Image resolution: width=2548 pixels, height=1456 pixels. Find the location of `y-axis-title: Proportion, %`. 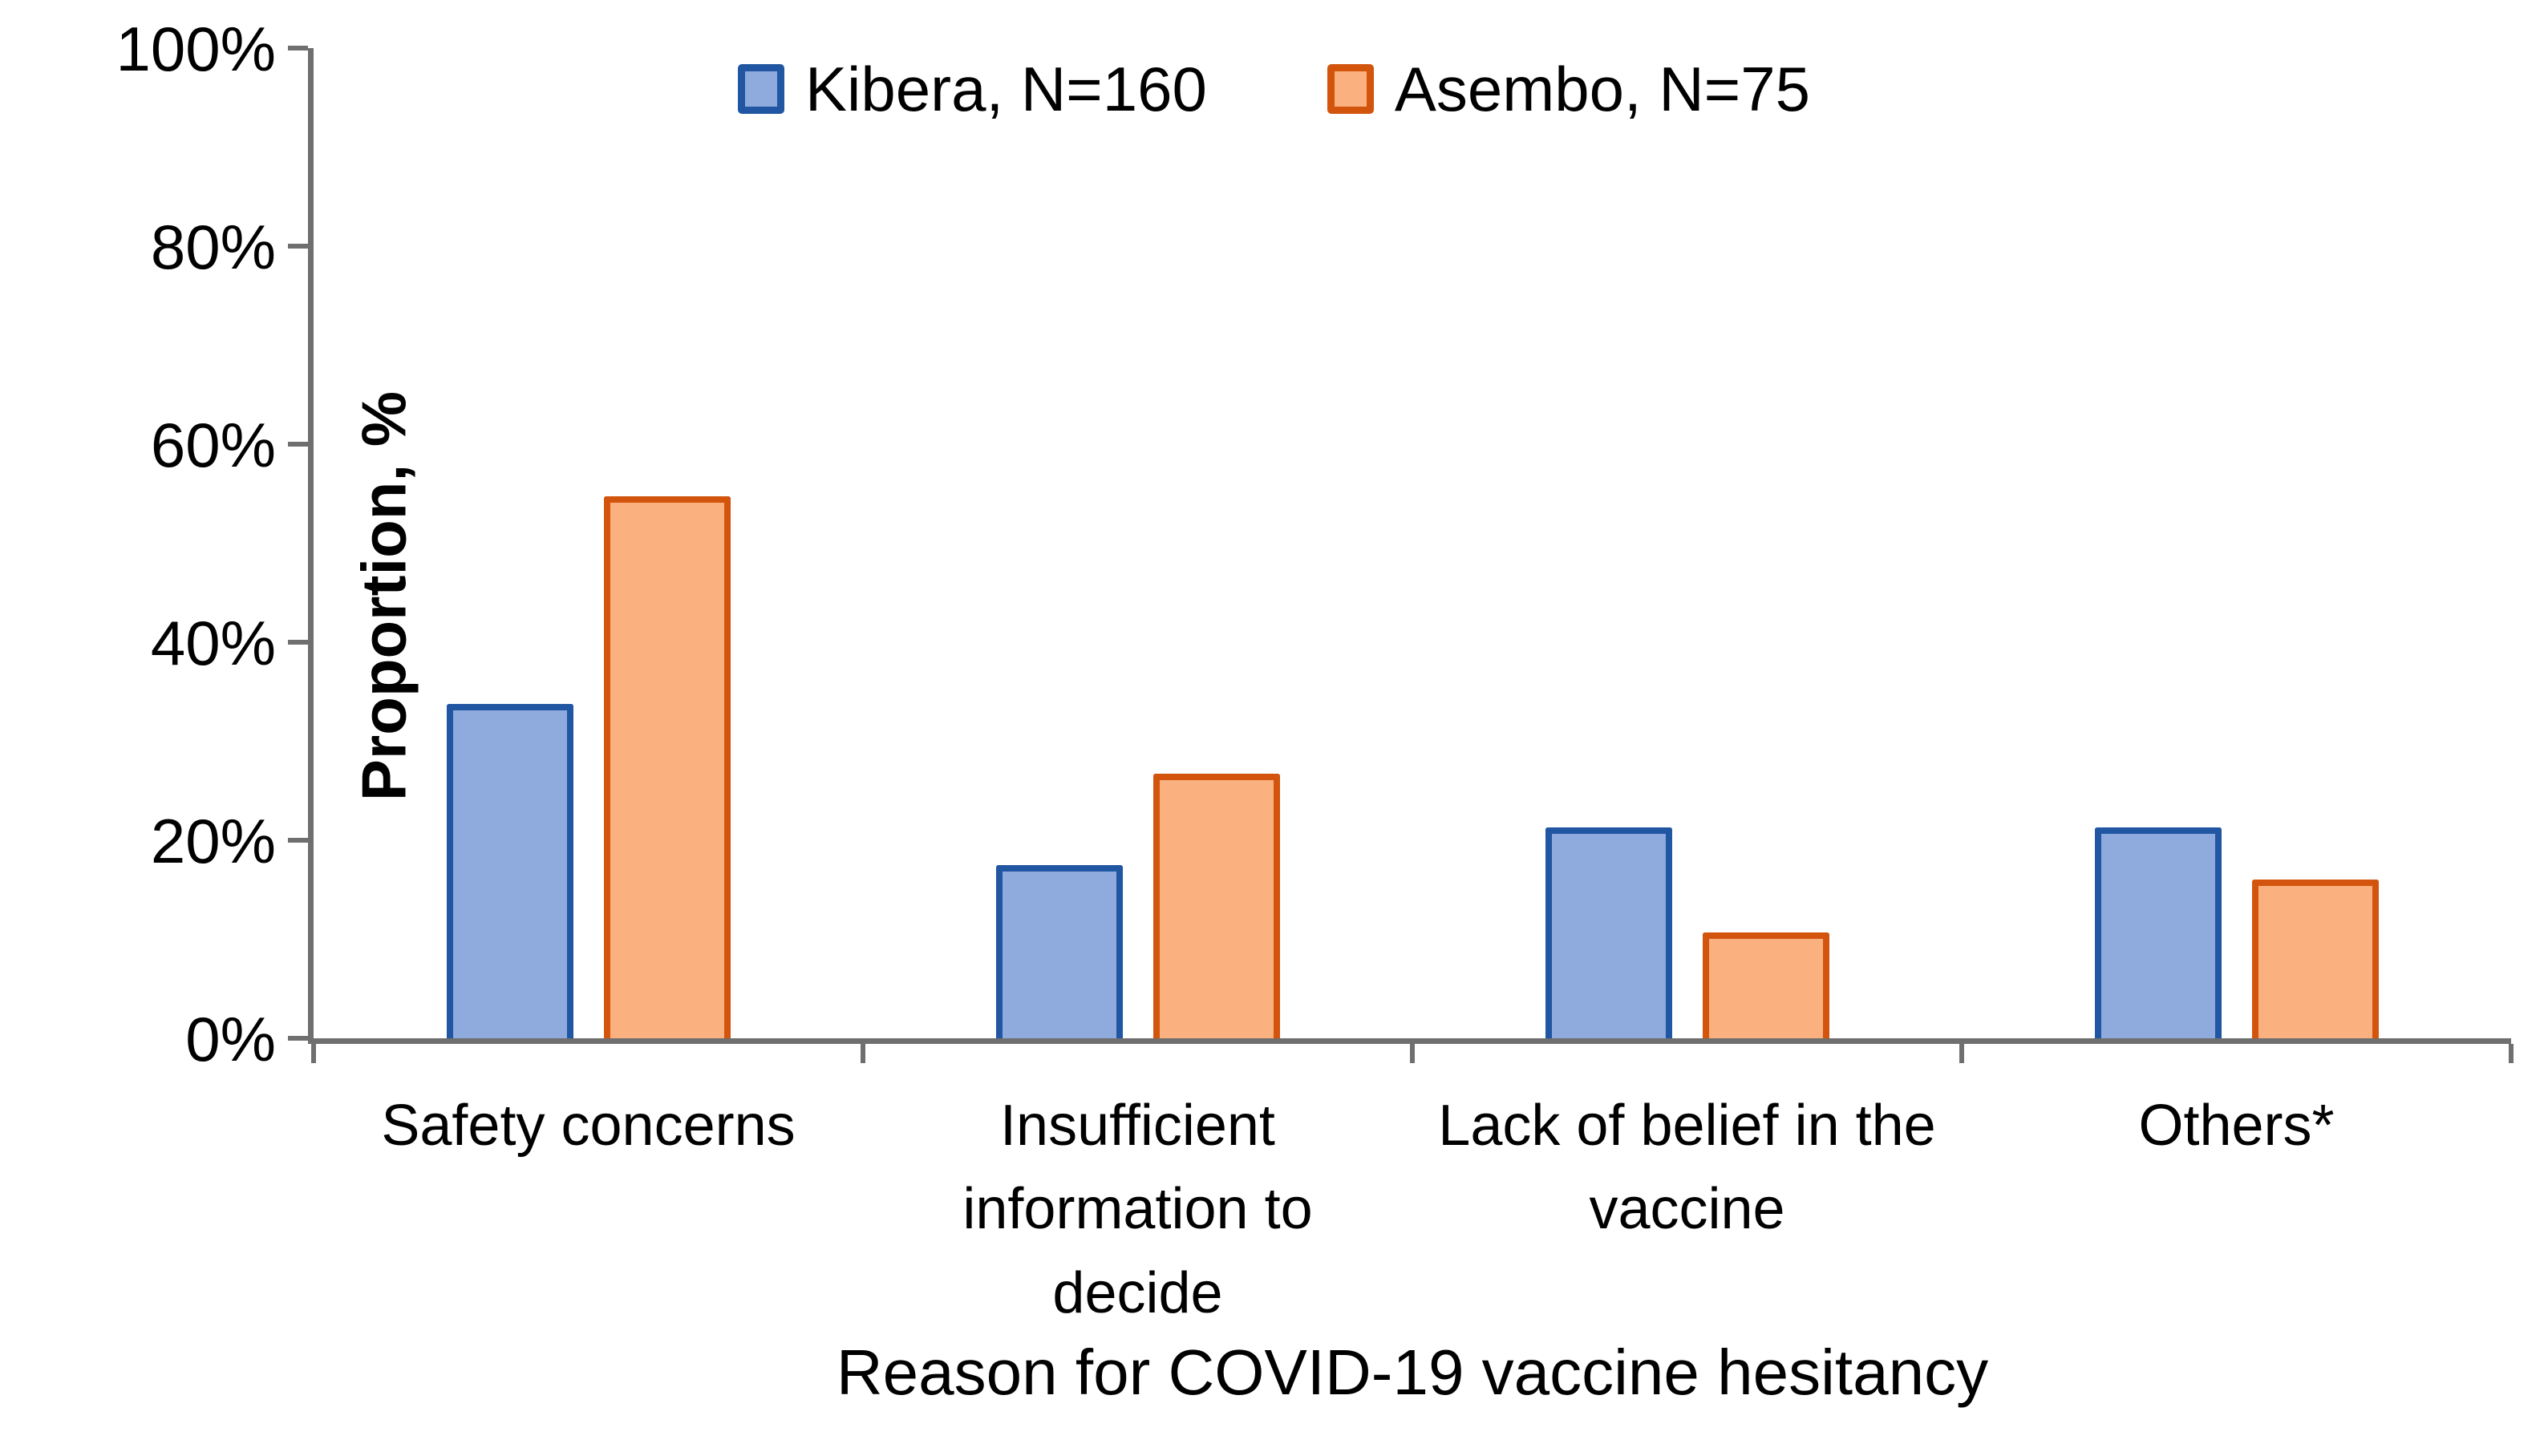

y-axis-title: Proportion, % is located at coordinates (383, 596).